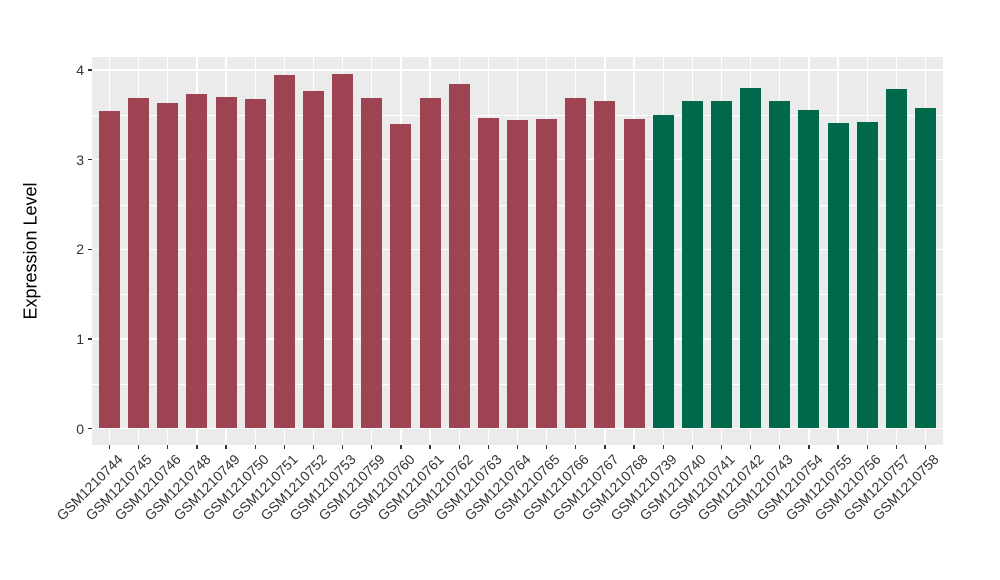 This screenshot has height=580, width=1000. What do you see at coordinates (401, 276) in the screenshot?
I see `bar-GSM1210760` at bounding box center [401, 276].